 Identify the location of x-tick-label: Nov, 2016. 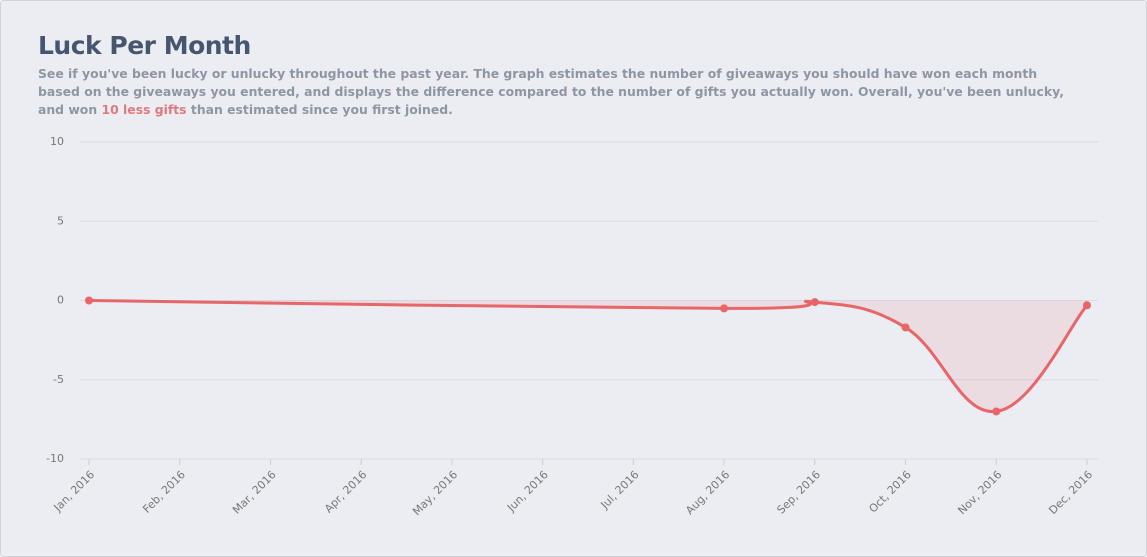
(979, 492).